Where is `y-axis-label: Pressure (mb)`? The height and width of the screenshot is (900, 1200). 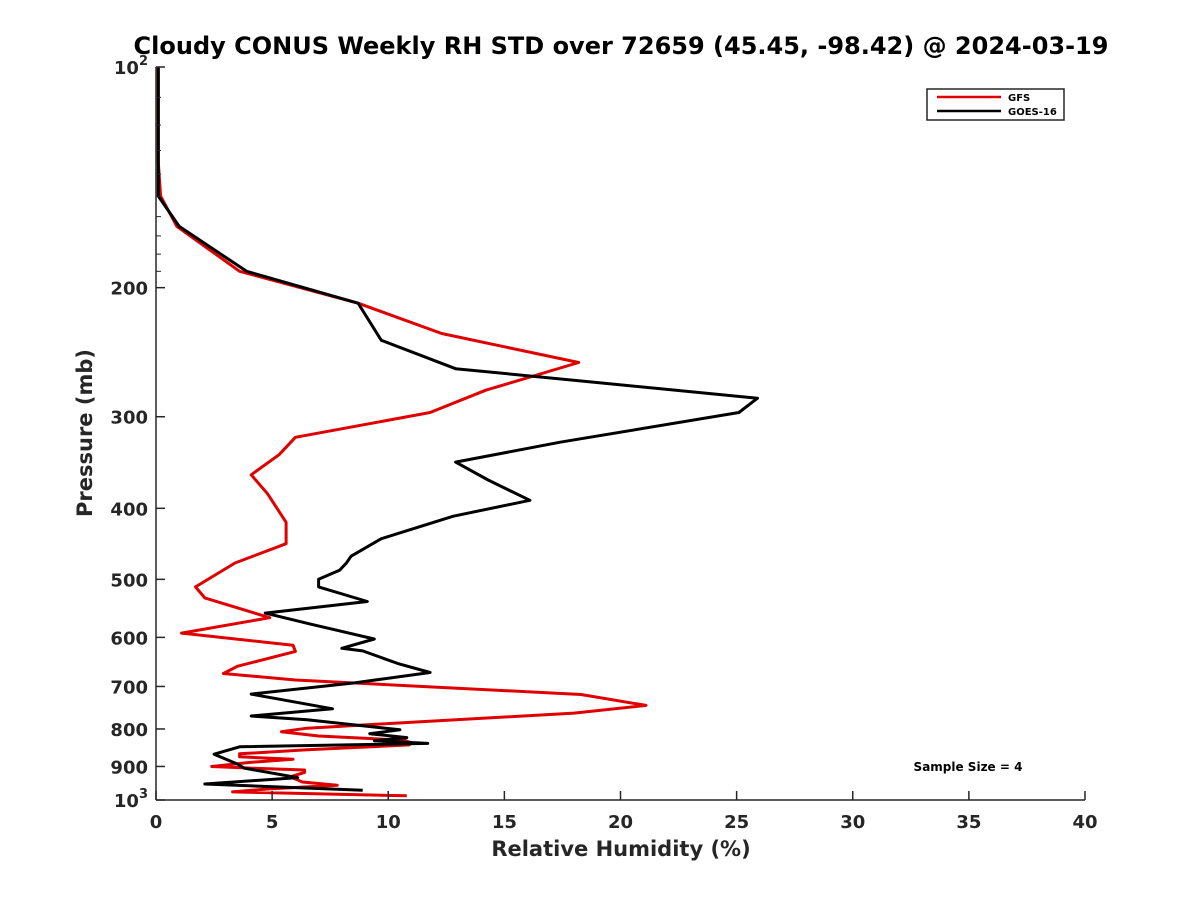 y-axis-label: Pressure (mb) is located at coordinates (85, 433).